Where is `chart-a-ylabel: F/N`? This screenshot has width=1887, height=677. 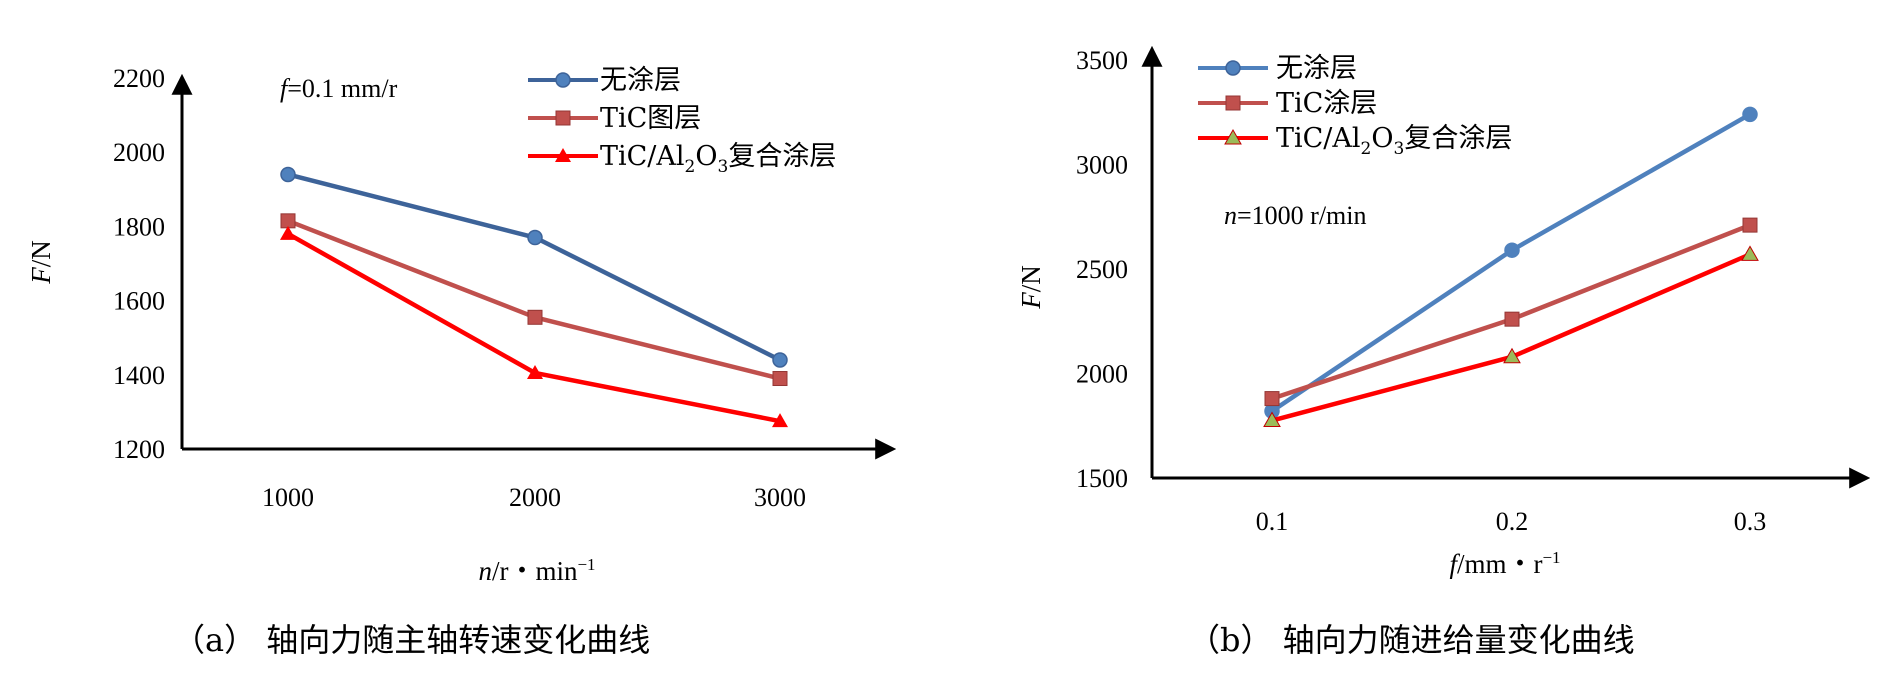
chart-a-ylabel: F/N is located at coordinates (41, 262).